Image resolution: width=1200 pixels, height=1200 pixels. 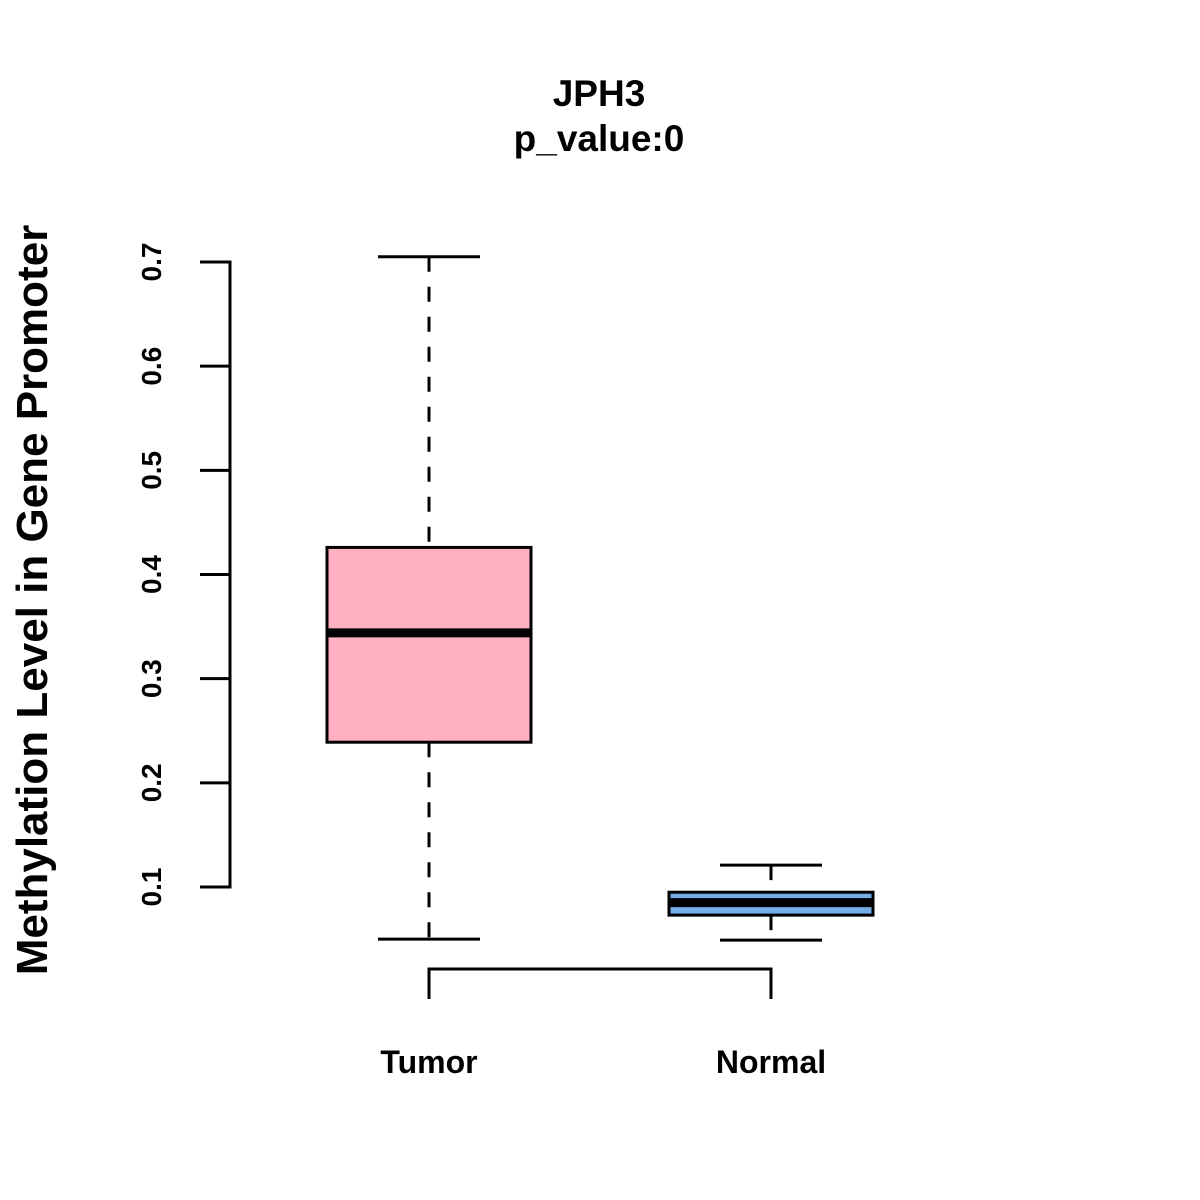 What do you see at coordinates (184, 575) in the screenshot?
I see `y-axis: 0.1 0.2 0.3 0.4 0.5 0.6 0.7` at bounding box center [184, 575].